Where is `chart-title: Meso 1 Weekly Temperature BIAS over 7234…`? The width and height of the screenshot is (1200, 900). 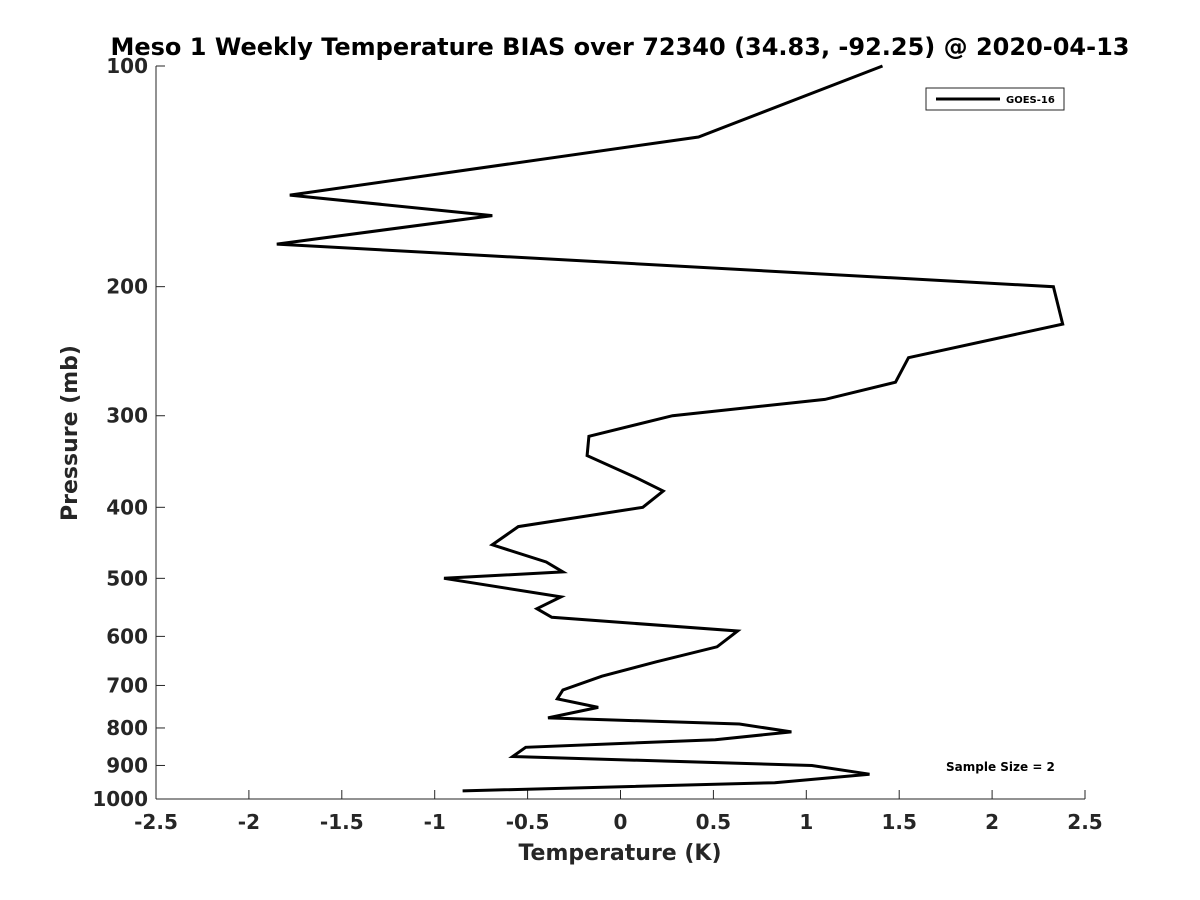 chart-title: Meso 1 Weekly Temperature BIAS over 7234… is located at coordinates (619, 47).